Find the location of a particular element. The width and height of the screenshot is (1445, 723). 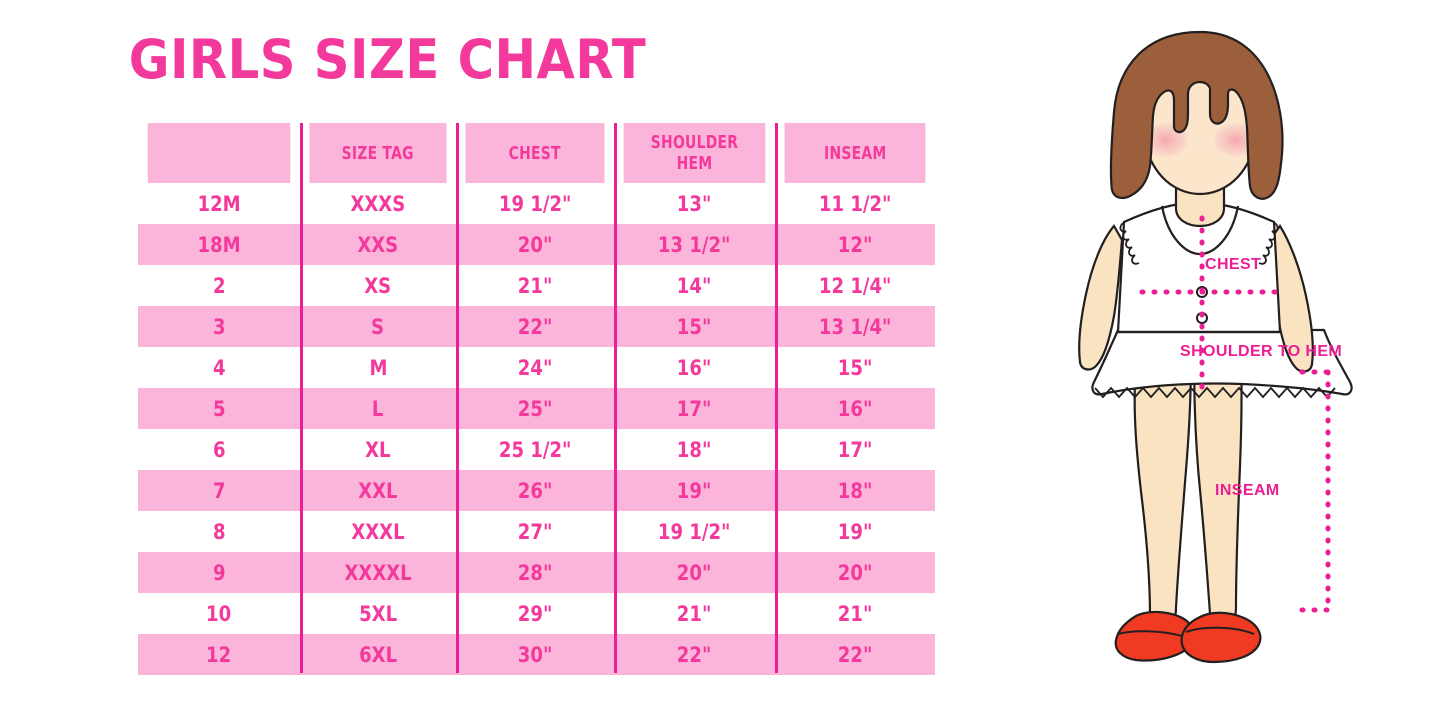

cell-inseam: 22" is located at coordinates (855, 654).